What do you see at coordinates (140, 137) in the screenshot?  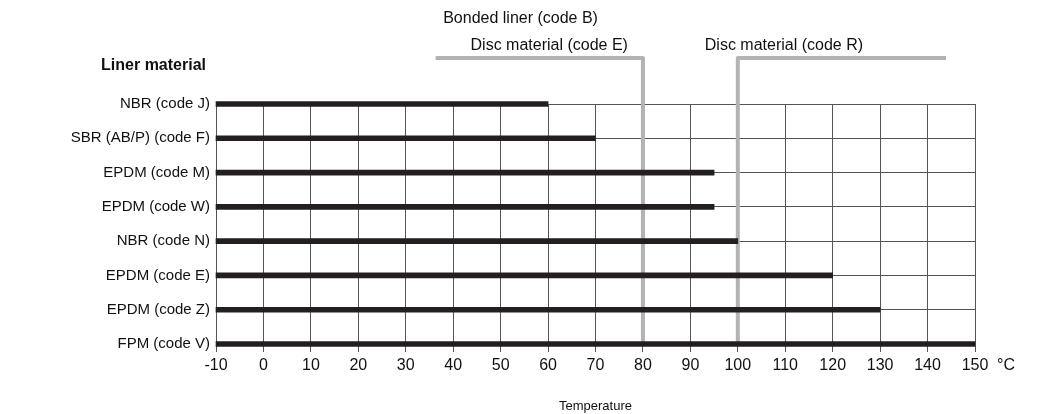 I see `y-tick-label: SBR (AB/P) (code F)` at bounding box center [140, 137].